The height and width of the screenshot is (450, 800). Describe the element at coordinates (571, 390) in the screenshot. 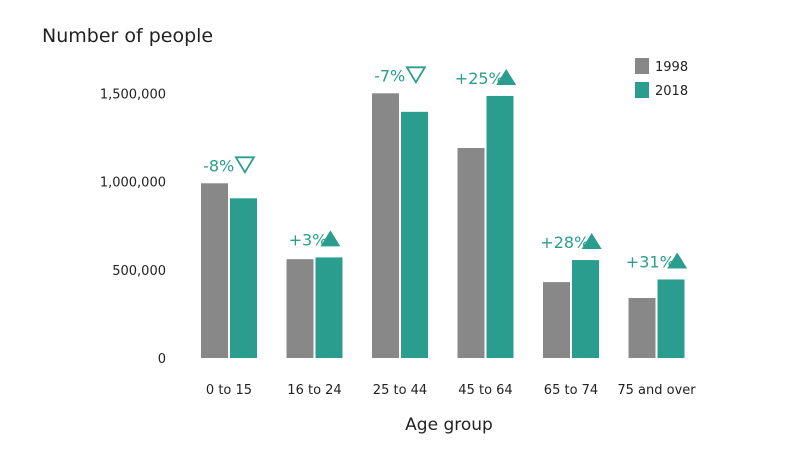

I see `x-tick-label: 65 to 74` at that location.